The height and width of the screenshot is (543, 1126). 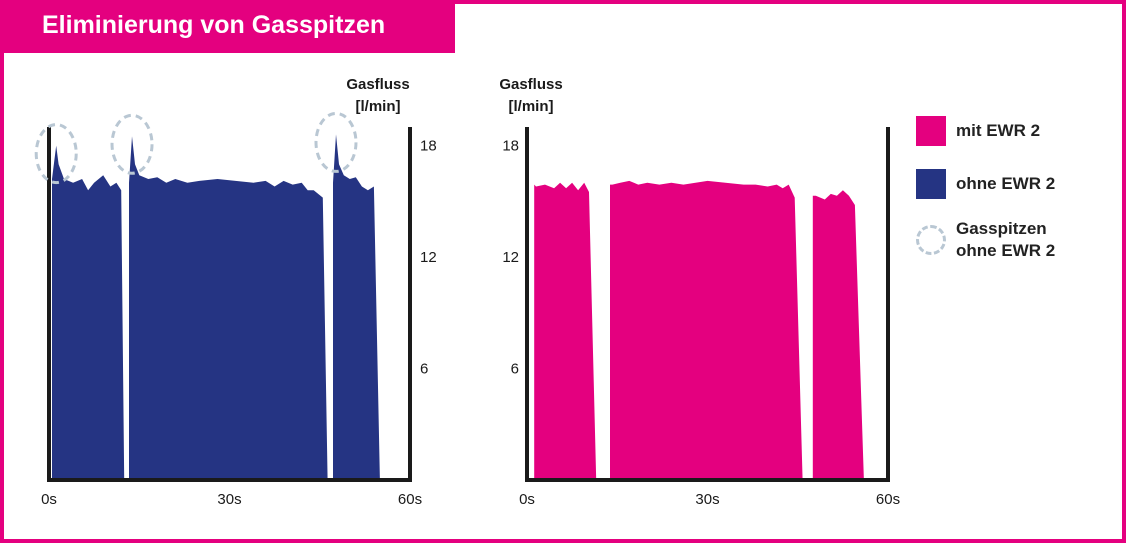 I want to click on x-tick-label-1: 0s, so click(x=49, y=499).